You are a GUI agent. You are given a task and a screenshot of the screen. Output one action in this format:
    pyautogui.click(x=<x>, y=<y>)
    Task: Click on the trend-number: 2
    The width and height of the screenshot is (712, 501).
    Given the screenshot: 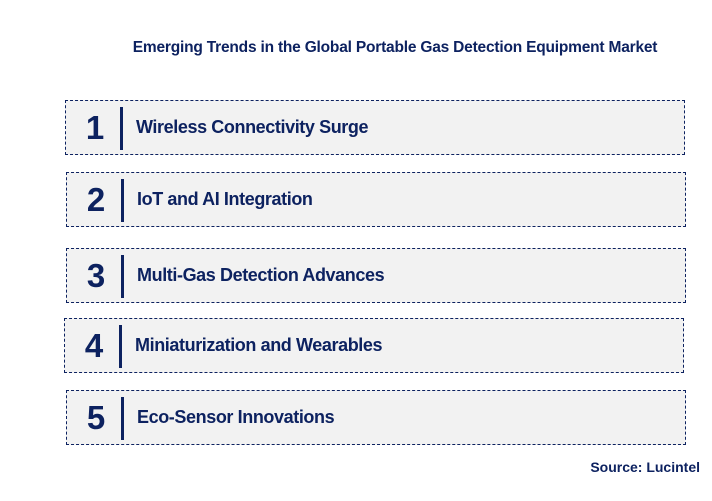 What is the action you would take?
    pyautogui.click(x=96, y=199)
    